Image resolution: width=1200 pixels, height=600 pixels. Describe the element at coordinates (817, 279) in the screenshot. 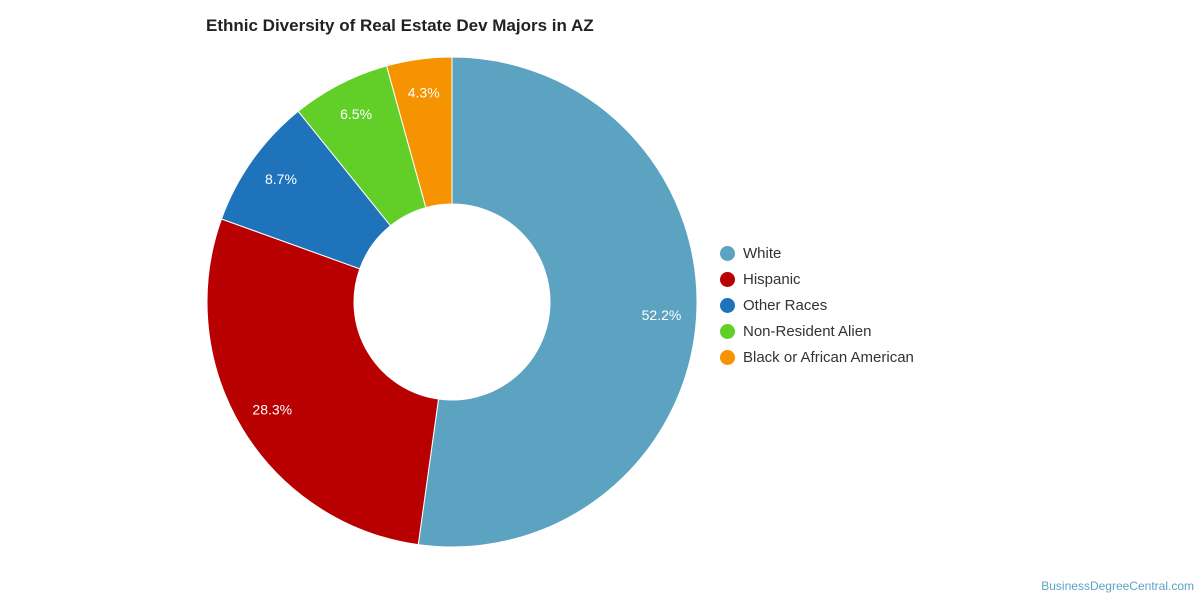

I see `legend-item-hispanic: Hispanic` at that location.